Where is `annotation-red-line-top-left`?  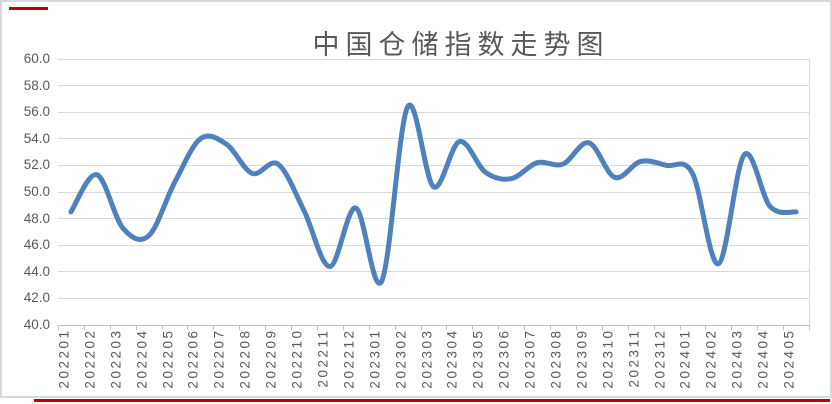
annotation-red-line-top-left is located at coordinates (28, 8).